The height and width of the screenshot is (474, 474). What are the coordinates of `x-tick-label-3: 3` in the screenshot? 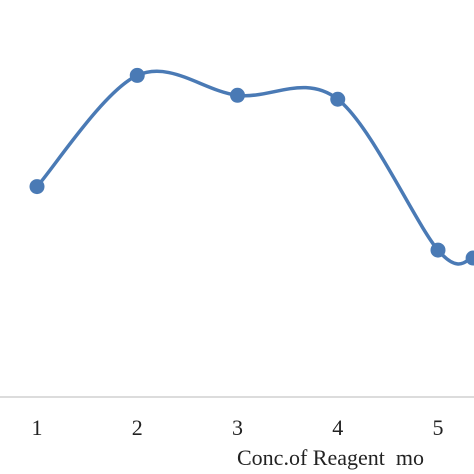 It's located at (237, 427).